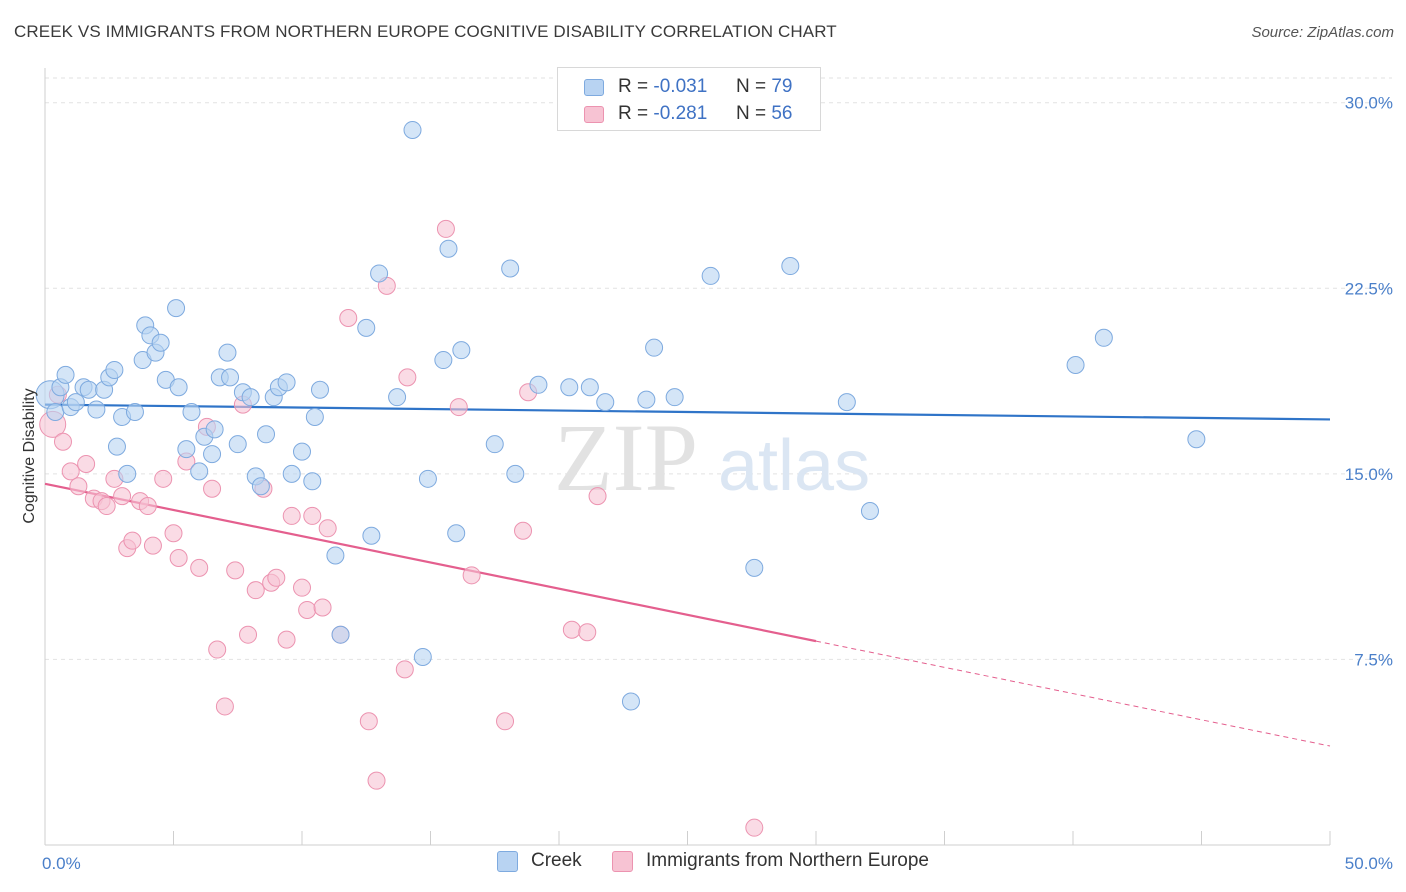  I want to click on watermark-zip: ZIP, so click(626, 457).